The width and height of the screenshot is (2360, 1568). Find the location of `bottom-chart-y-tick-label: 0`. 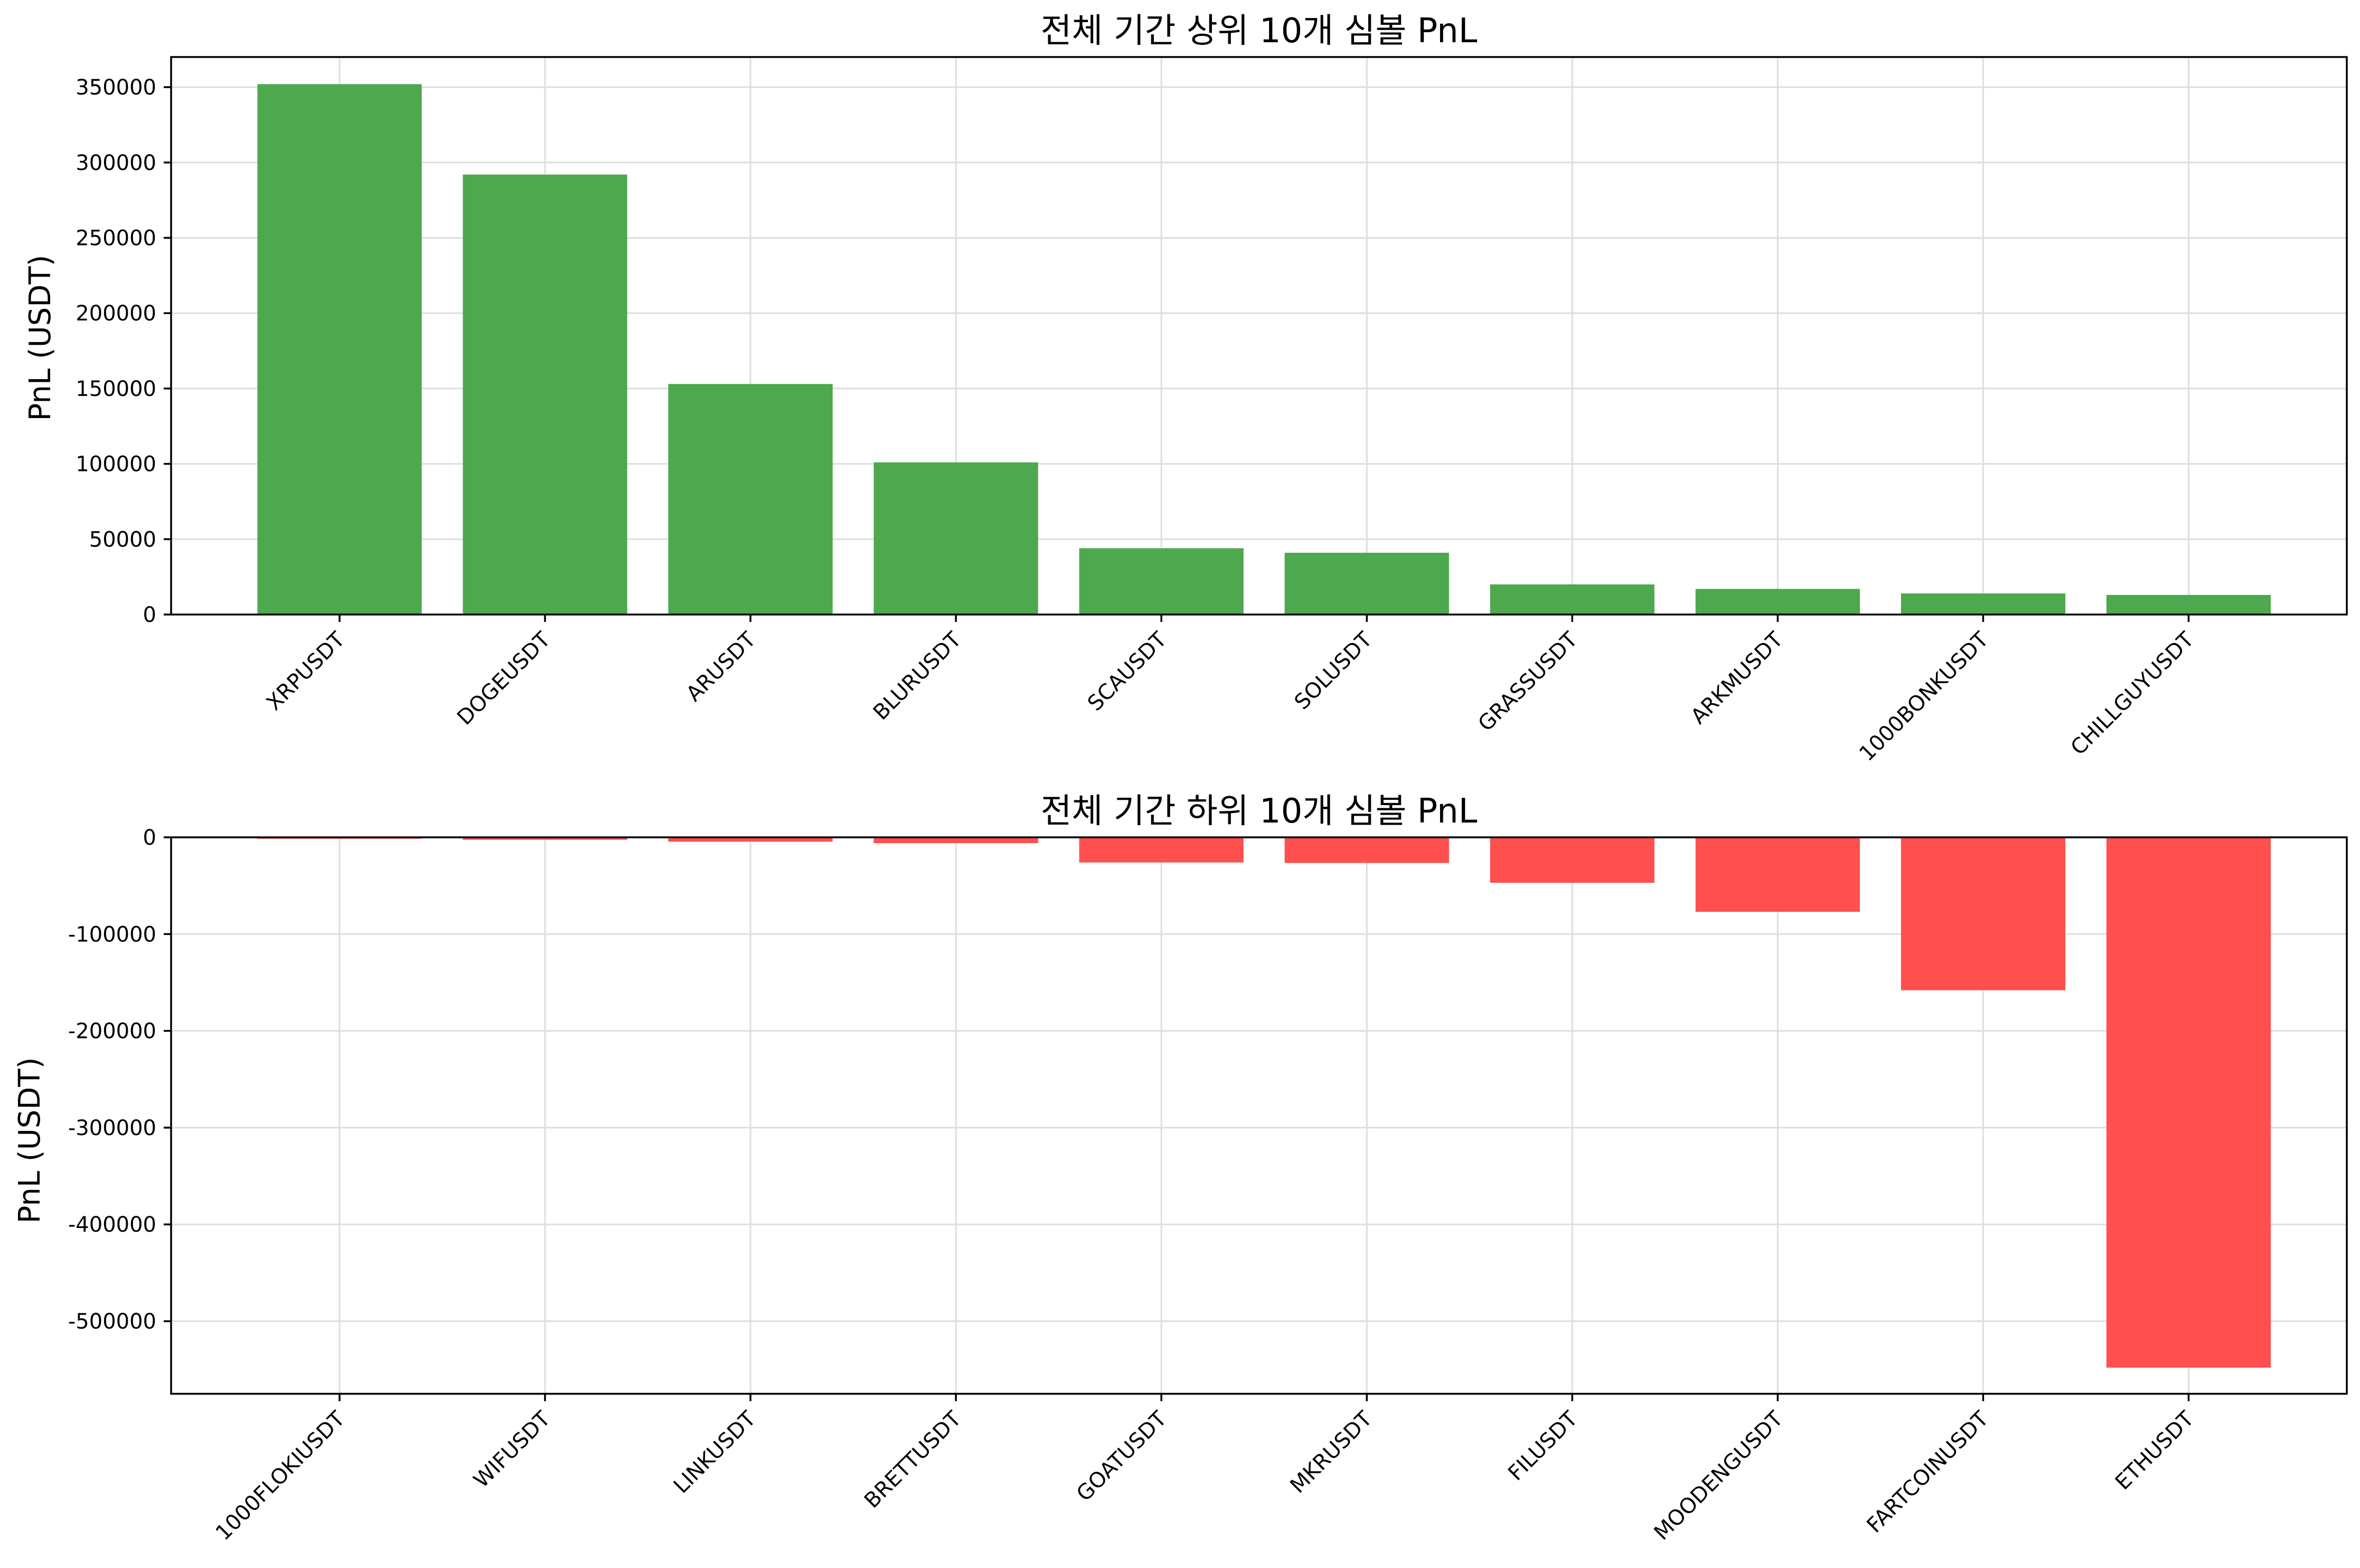

bottom-chart-y-tick-label: 0 is located at coordinates (149, 838).